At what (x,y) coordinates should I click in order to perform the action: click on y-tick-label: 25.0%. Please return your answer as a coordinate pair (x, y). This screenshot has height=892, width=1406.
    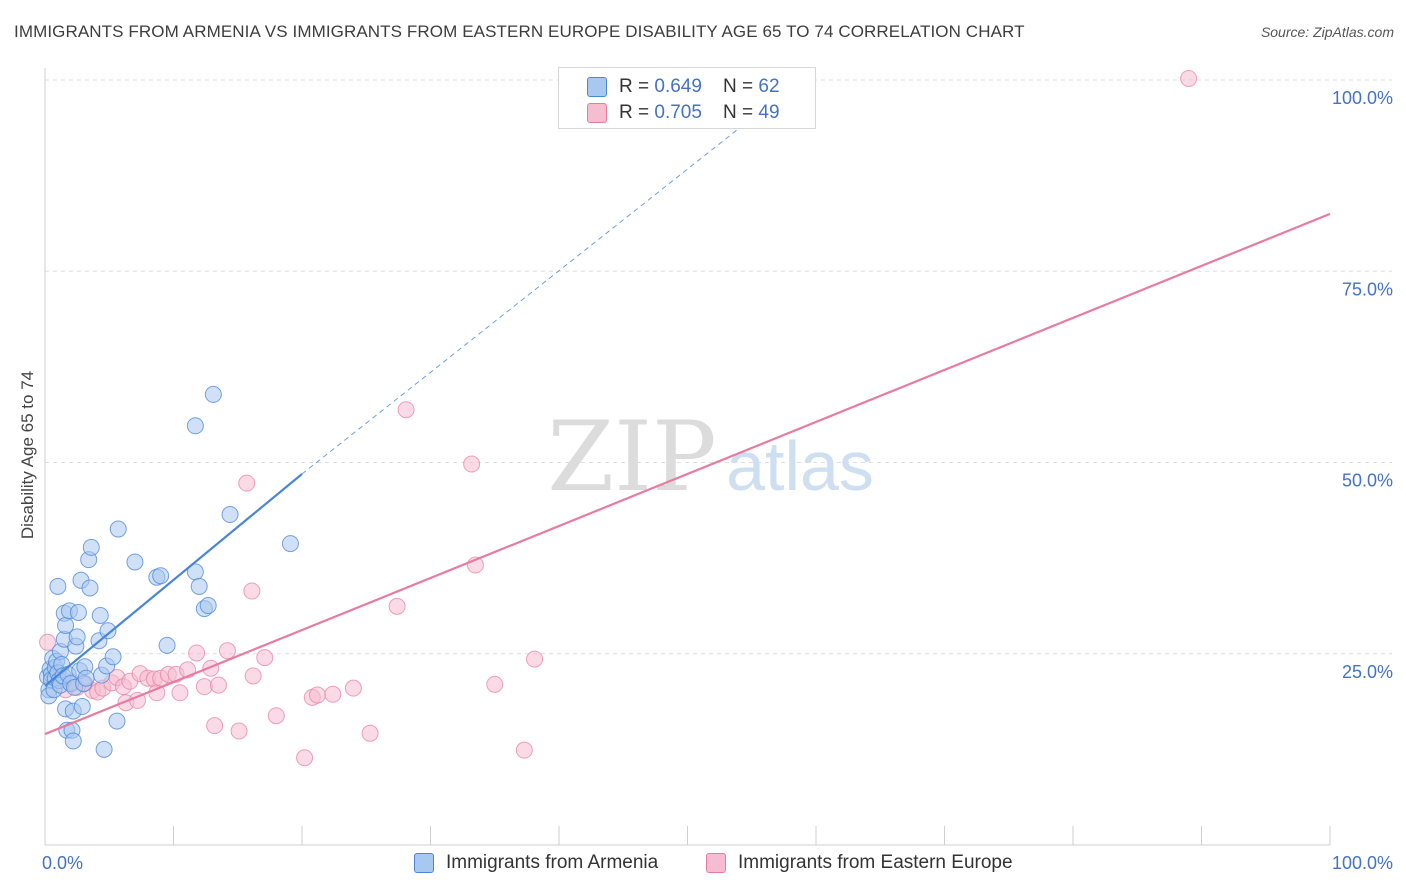
    Looking at the image, I should click on (1367, 672).